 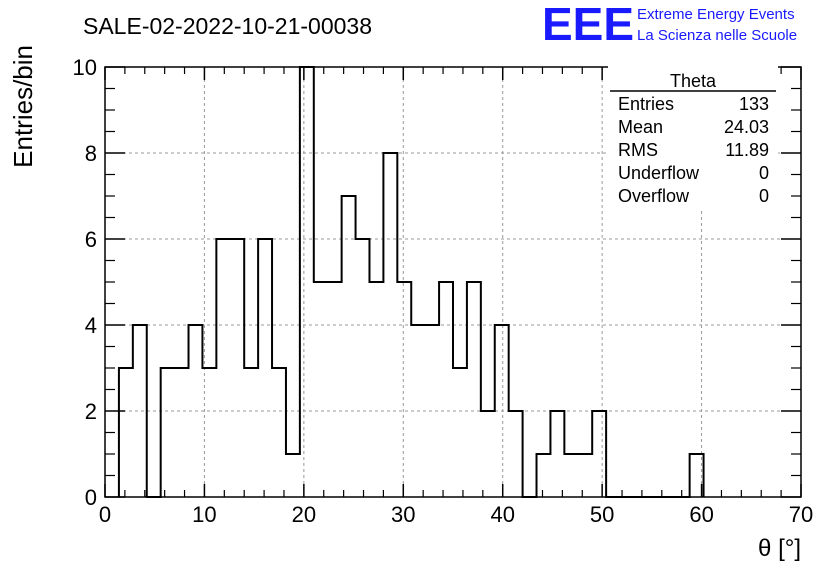 What do you see at coordinates (91, 325) in the screenshot?
I see `y-tick-label: 4` at bounding box center [91, 325].